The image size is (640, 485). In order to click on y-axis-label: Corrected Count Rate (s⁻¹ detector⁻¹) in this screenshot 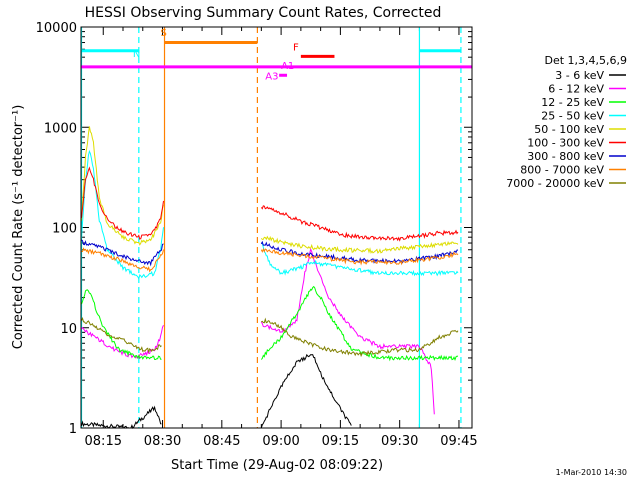, I will do `click(18, 227)`.